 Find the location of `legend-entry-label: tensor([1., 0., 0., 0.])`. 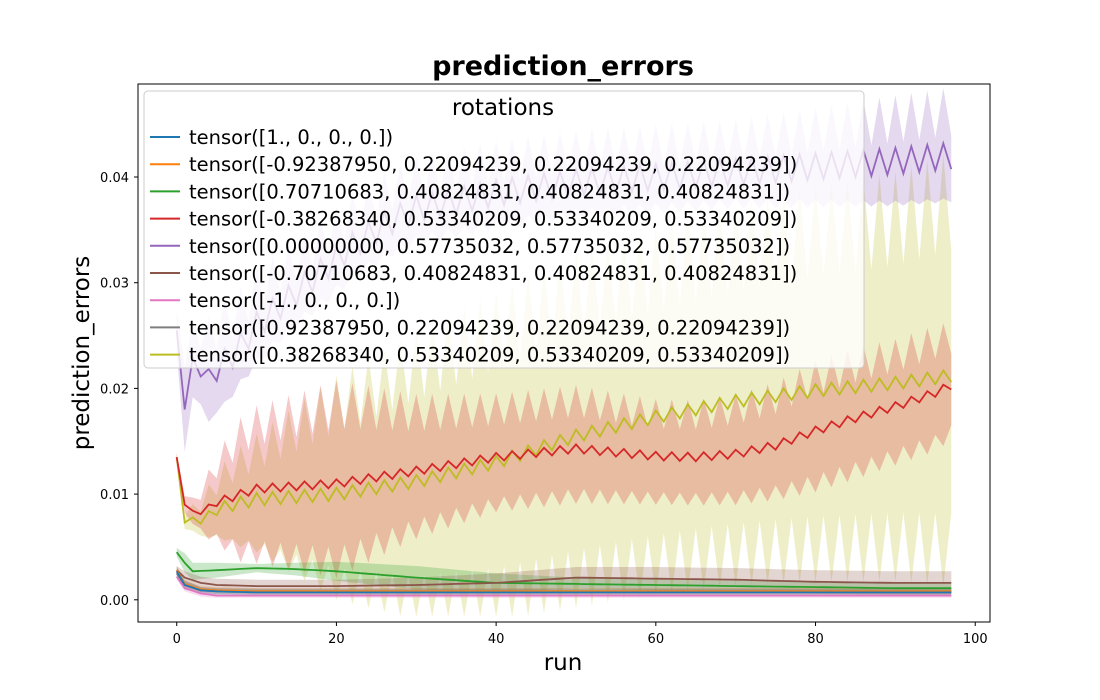

legend-entry-label: tensor([1., 0., 0., 0.]) is located at coordinates (291, 137).